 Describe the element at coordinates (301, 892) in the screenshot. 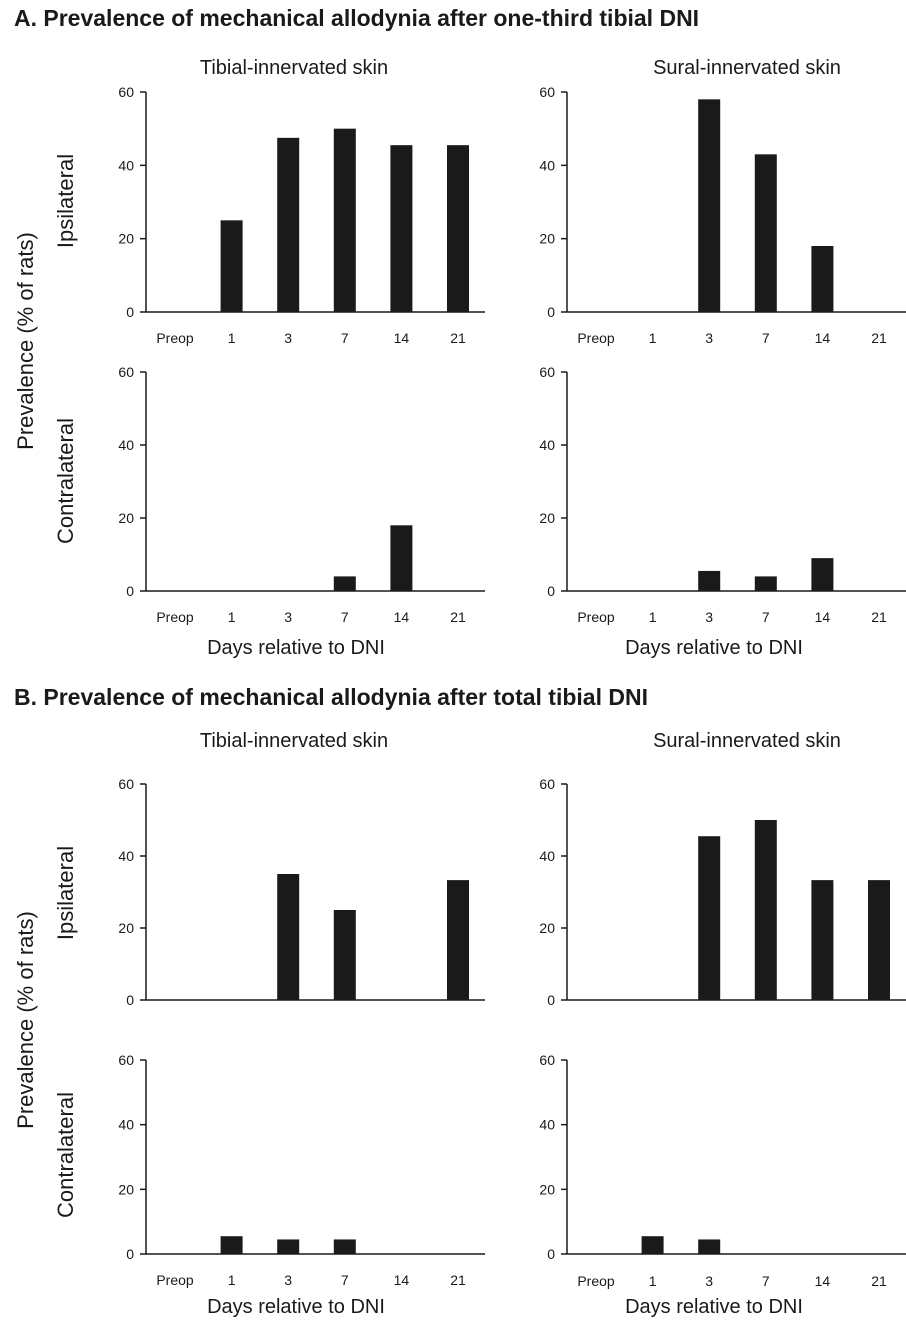

I see `panel-b-tibial-ipsilateral: 0204060` at that location.